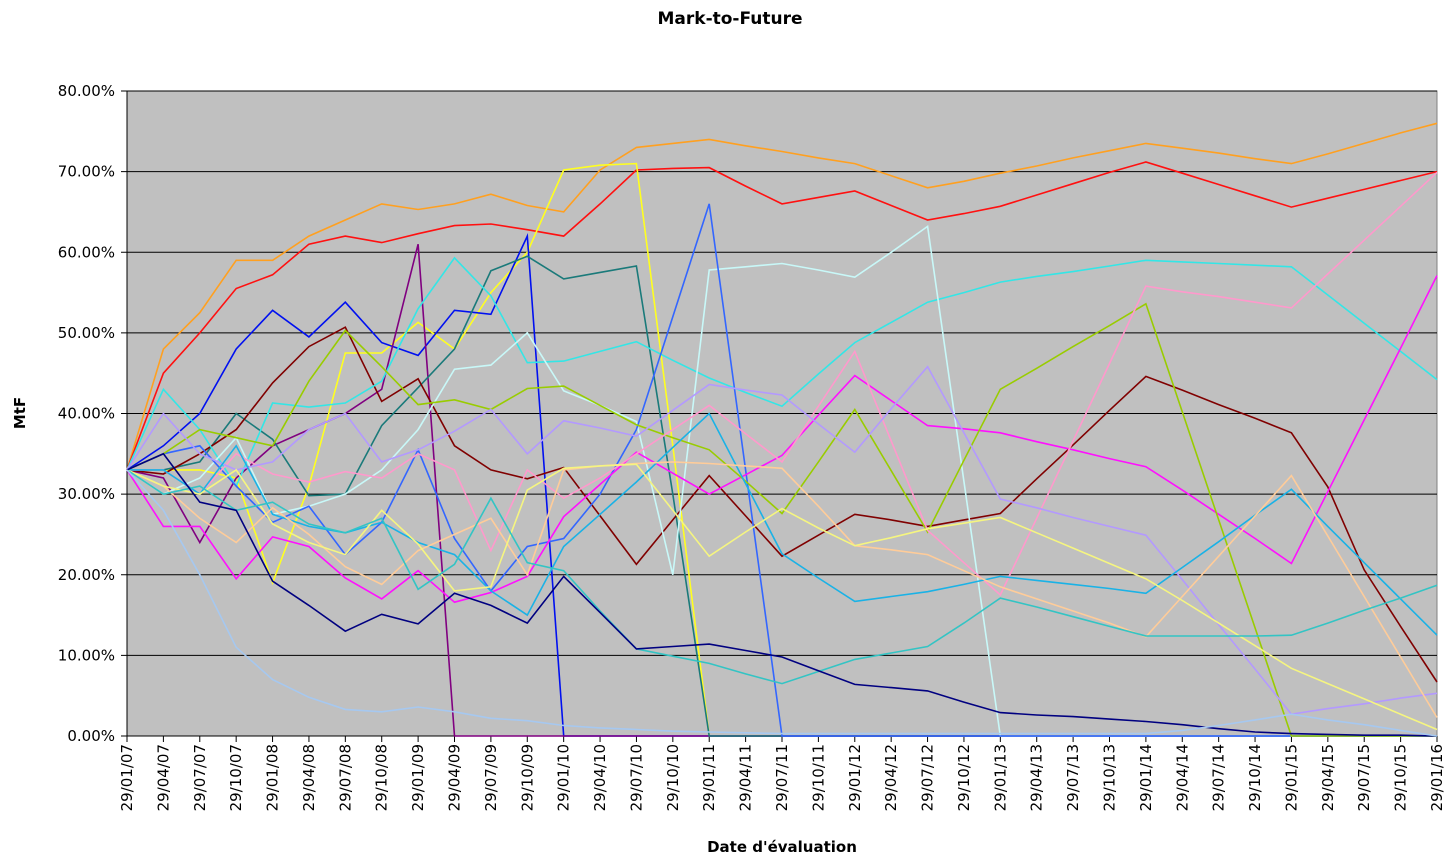 Image resolution: width=1448 pixels, height=863 pixels. Describe the element at coordinates (564, 777) in the screenshot. I see `x-tick-label: 29/01/10` at that location.